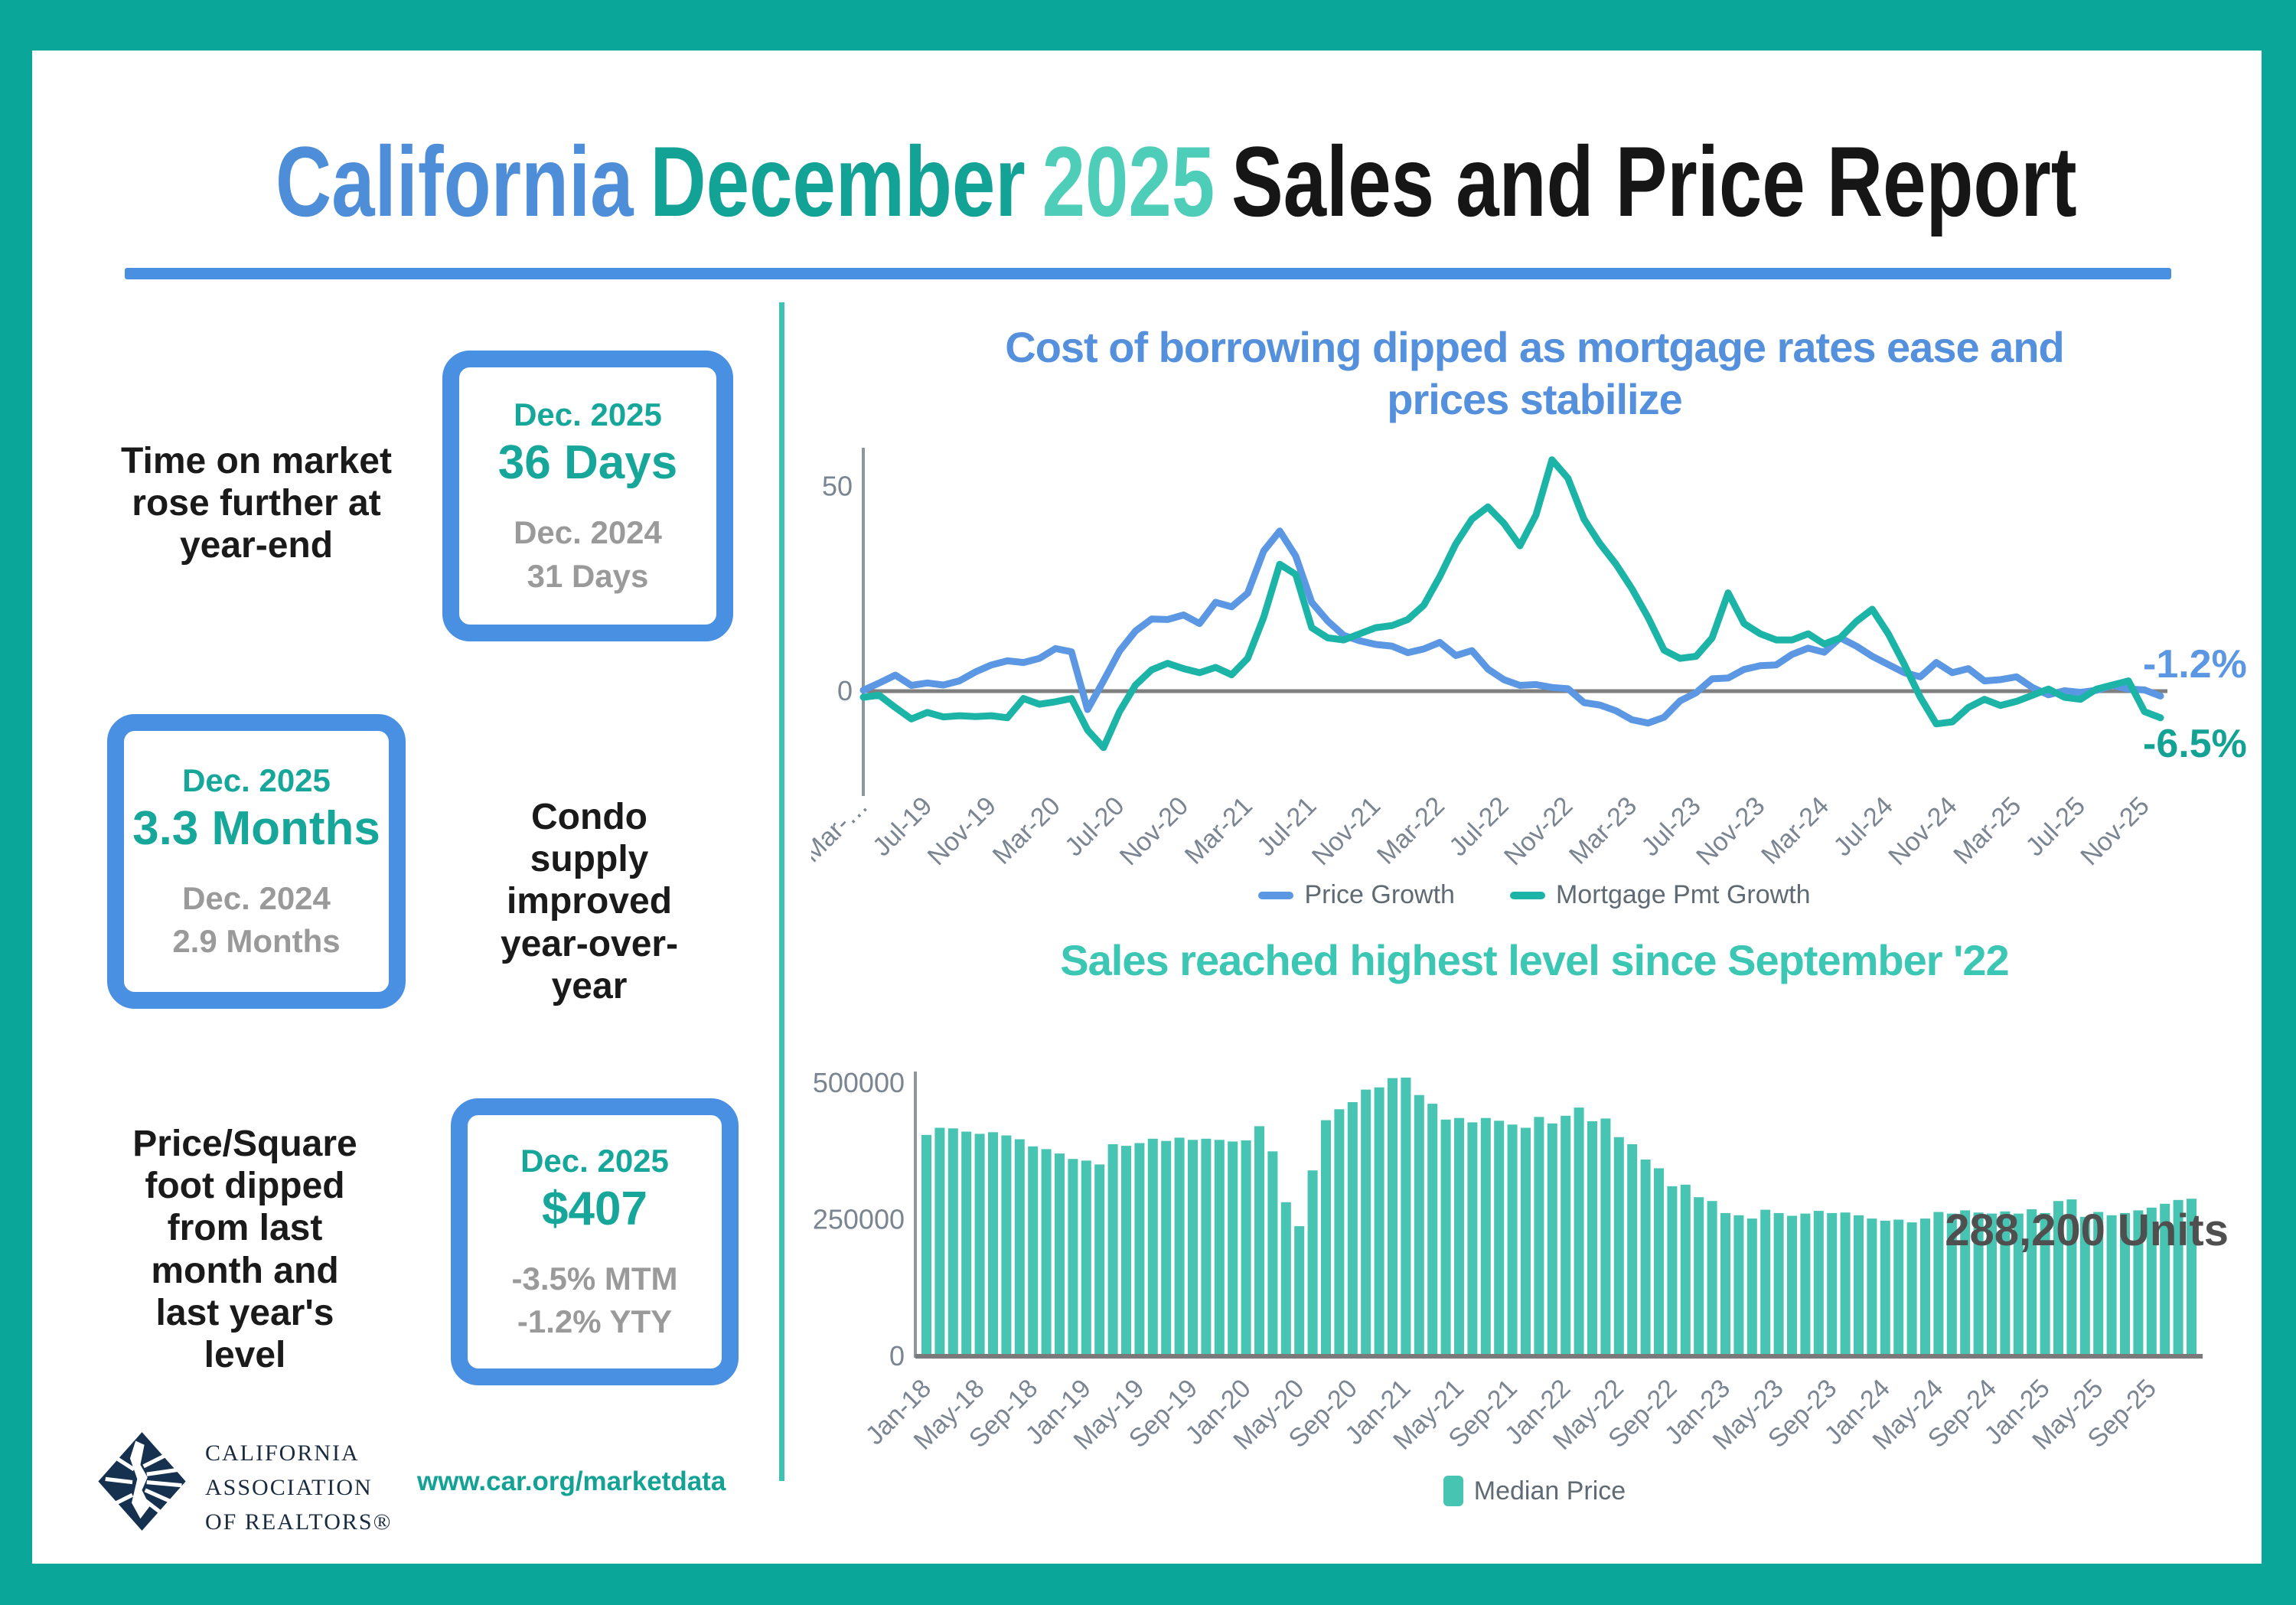 This screenshot has width=2296, height=1605. What do you see at coordinates (1379, 894) in the screenshot?
I see `legend-label: Price Growth` at bounding box center [1379, 894].